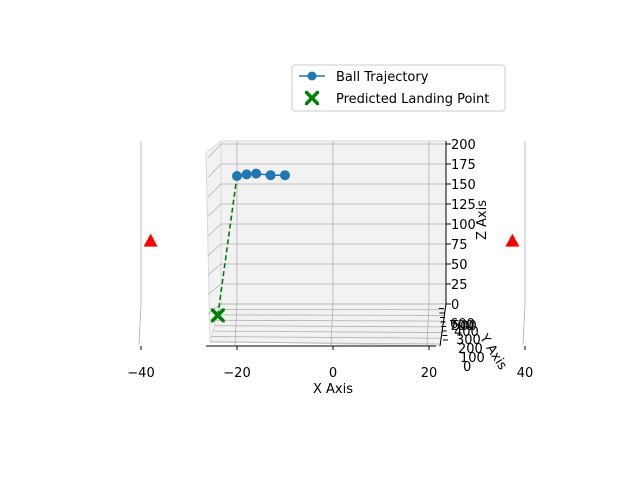 The height and width of the screenshot is (480, 640). Describe the element at coordinates (312, 98) in the screenshot. I see `legend-landing-marker` at that location.